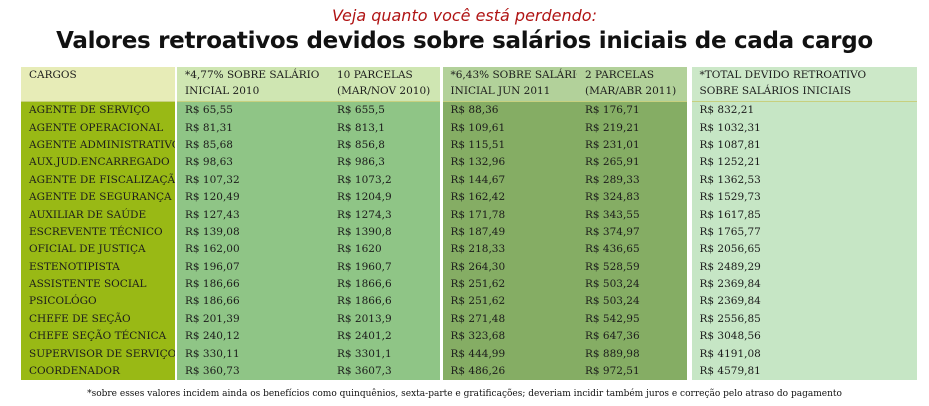 The image size is (929, 406). What do you see at coordinates (801, 267) in the screenshot?
I see `total-cell: R$ 2489,29` at bounding box center [801, 267].